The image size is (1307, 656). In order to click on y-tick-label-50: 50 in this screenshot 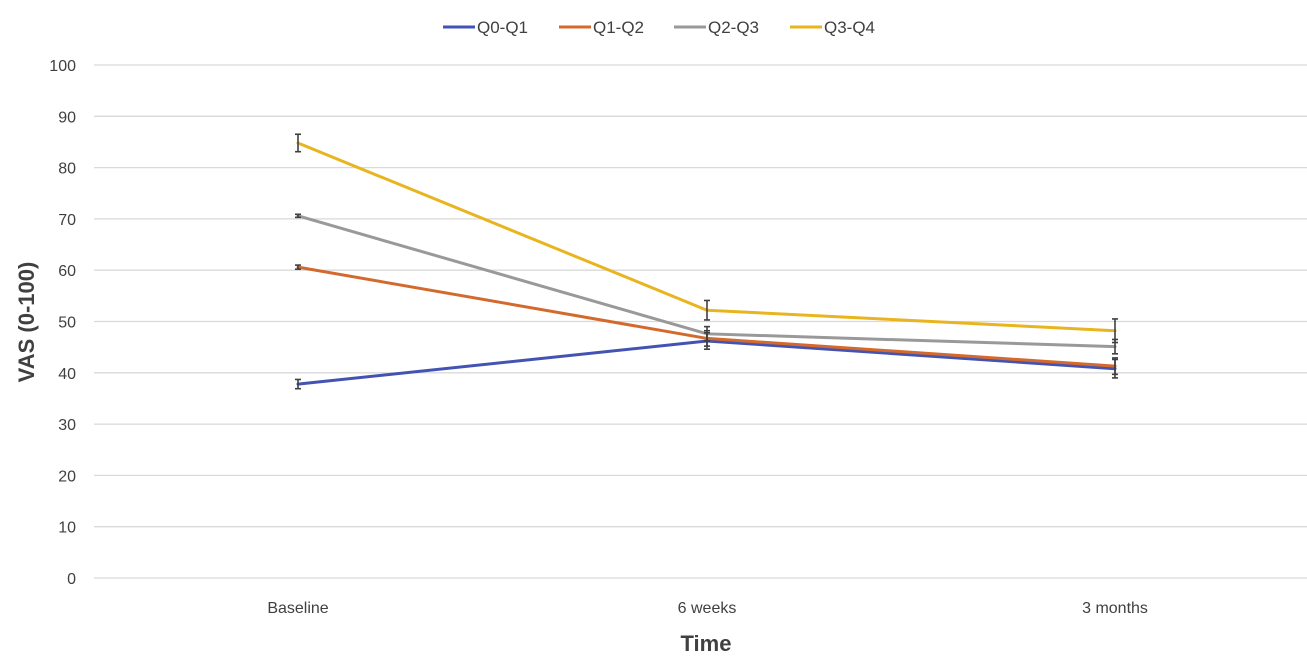, I will do `click(67, 323)`.